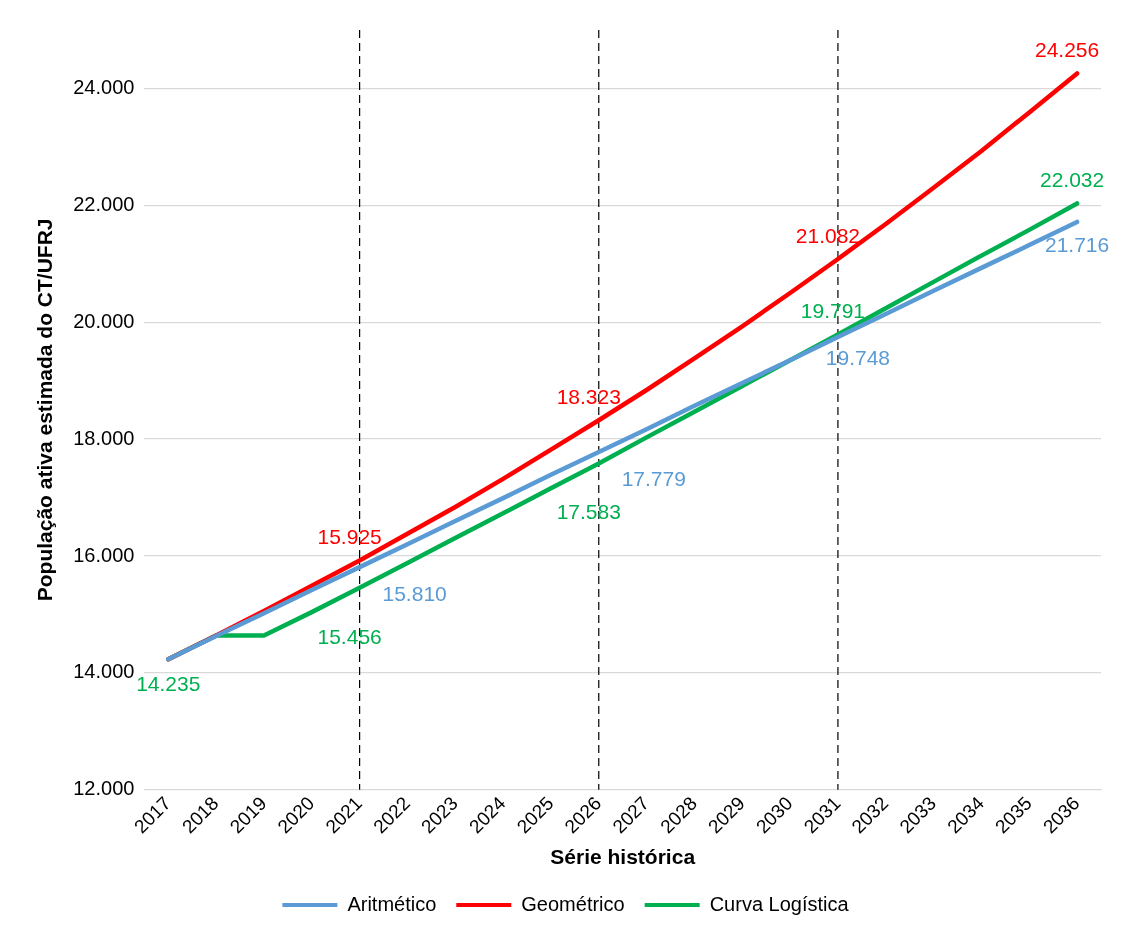 The image size is (1131, 935). What do you see at coordinates (45, 410) in the screenshot?
I see `y-axis-title: População ativa estimada do CT/UFRJ` at bounding box center [45, 410].